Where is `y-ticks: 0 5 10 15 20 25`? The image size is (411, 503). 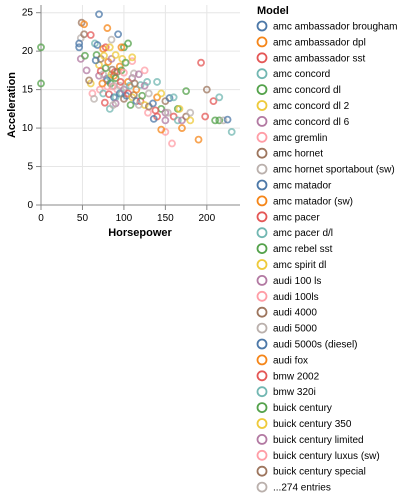
y-ticks: 0 5 10 15 20 25 is located at coordinates (31, 109).